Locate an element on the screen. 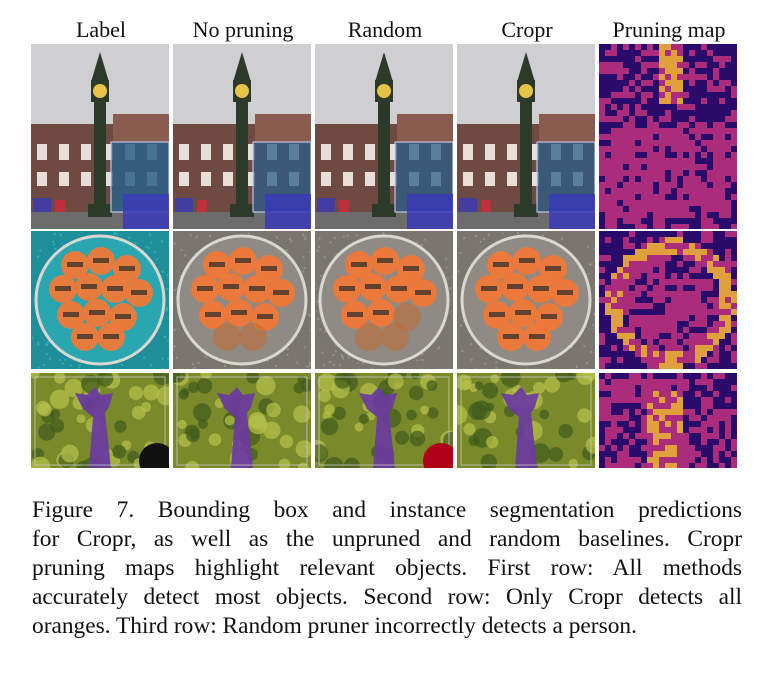 This screenshot has height=687, width=768. giraffe-box is located at coordinates (384, 421).